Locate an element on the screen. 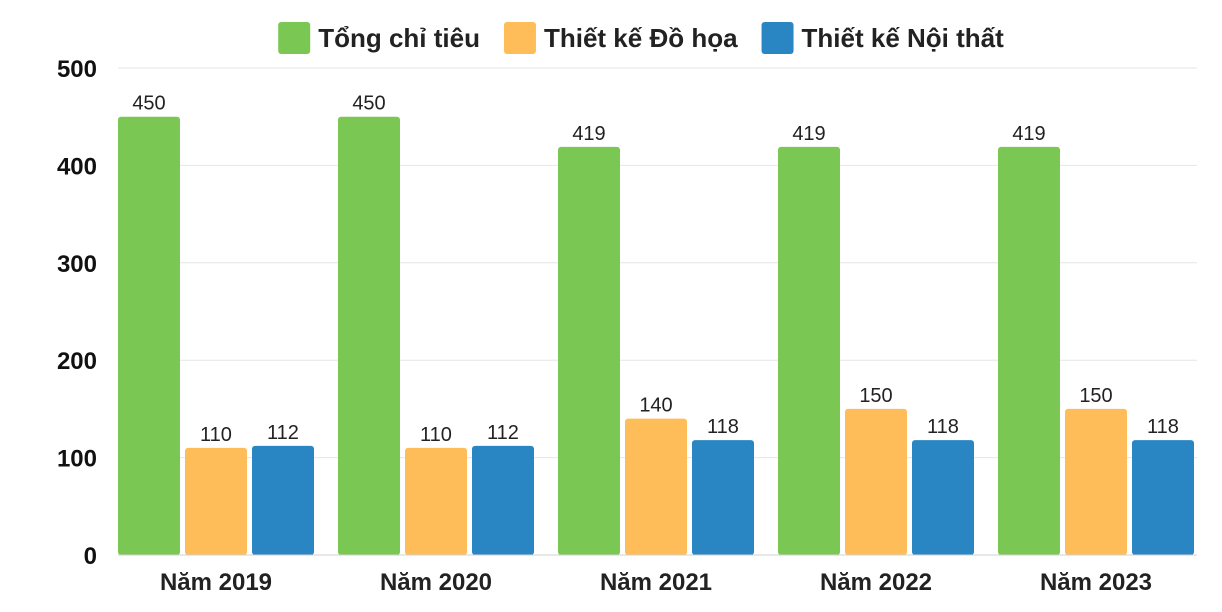 The width and height of the screenshot is (1222, 612). bar-tong-chi-tieu-nam-2021 is located at coordinates (589, 351).